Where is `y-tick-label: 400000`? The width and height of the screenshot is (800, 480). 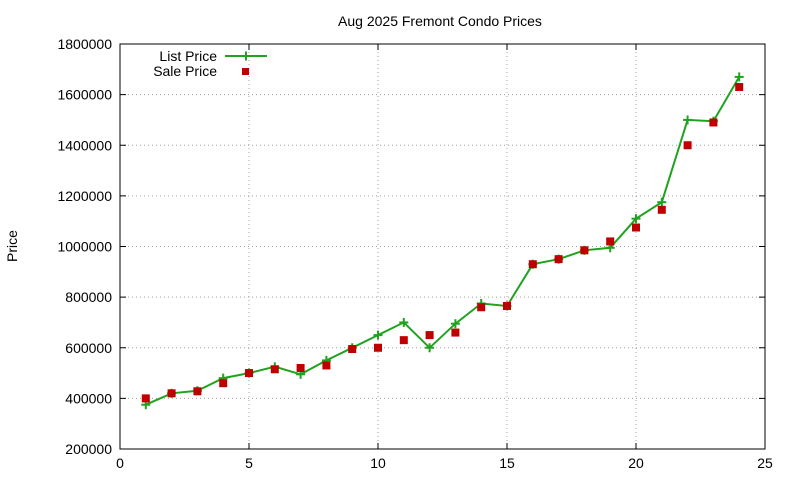 y-tick-label: 400000 is located at coordinates (88, 398).